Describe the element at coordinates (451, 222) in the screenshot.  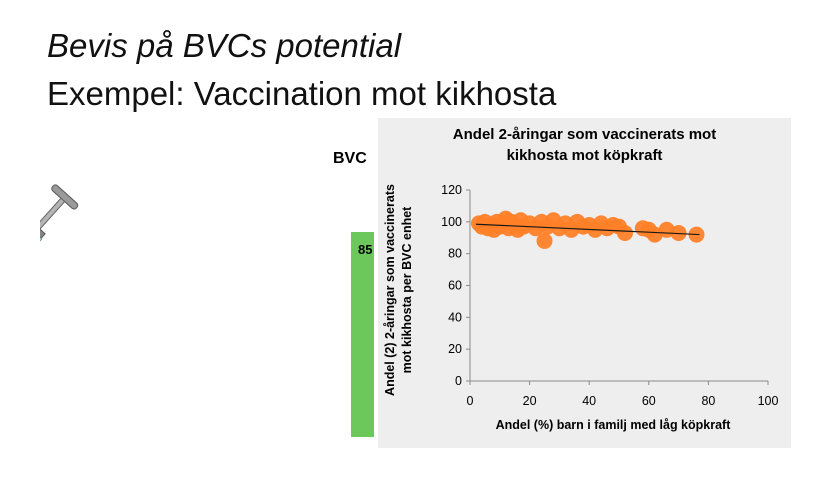
I see `y-tick-label: 100` at that location.